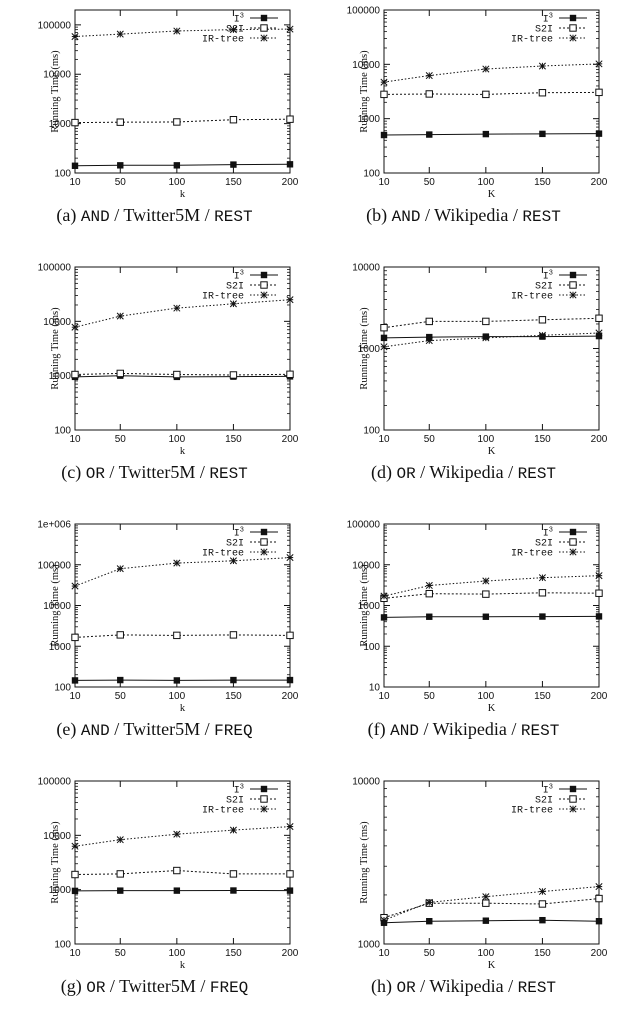 This screenshot has width=618, height=1028. I want to click on y-axis-label: Running Time (ms), so click(55, 605).